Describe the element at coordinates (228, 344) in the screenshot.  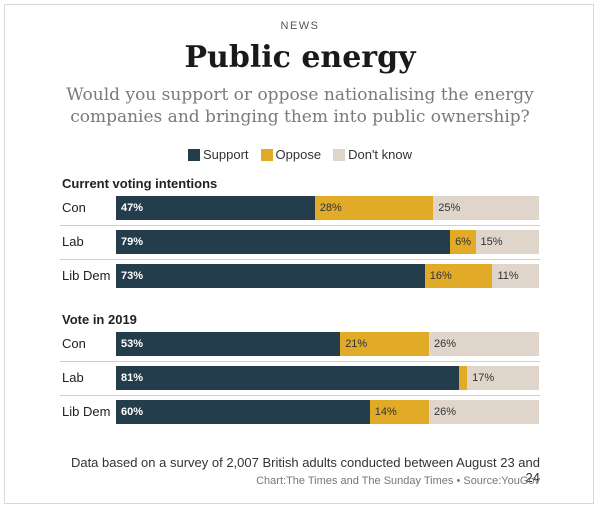
I see `bar-segment-support: 53%` at that location.